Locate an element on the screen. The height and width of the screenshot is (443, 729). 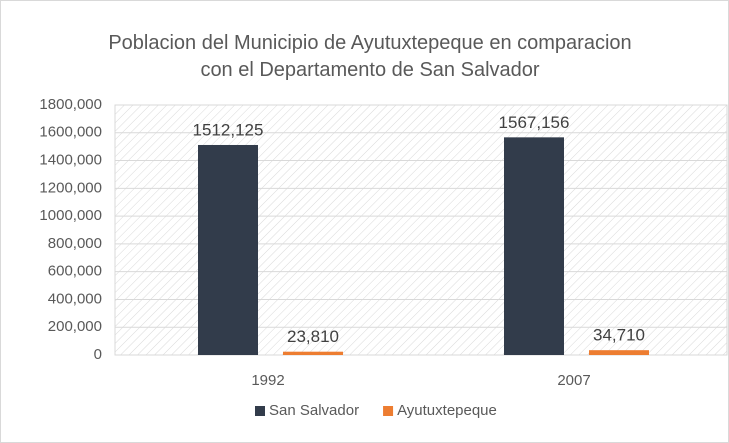
legend-label: Ayutuxtepeque is located at coordinates (447, 410).